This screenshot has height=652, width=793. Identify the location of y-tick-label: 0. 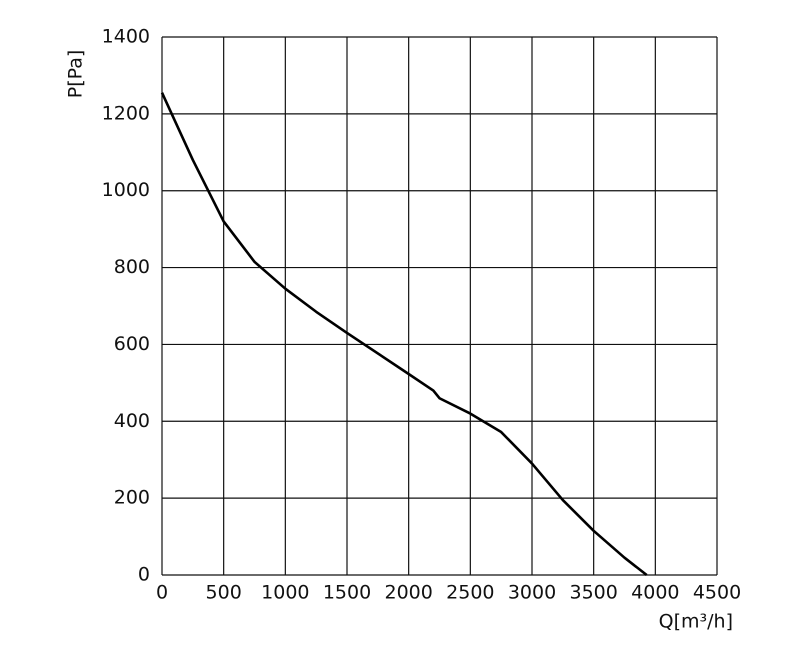
(144, 575).